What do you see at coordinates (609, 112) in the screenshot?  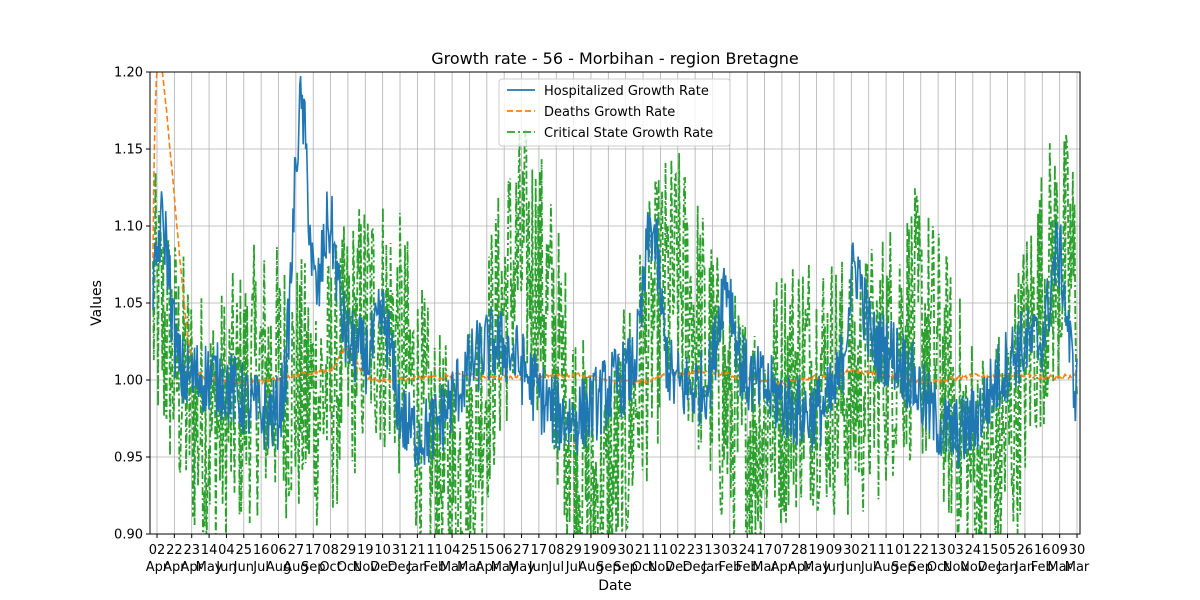 I see `legend-label: Deaths Growth Rate` at bounding box center [609, 112].